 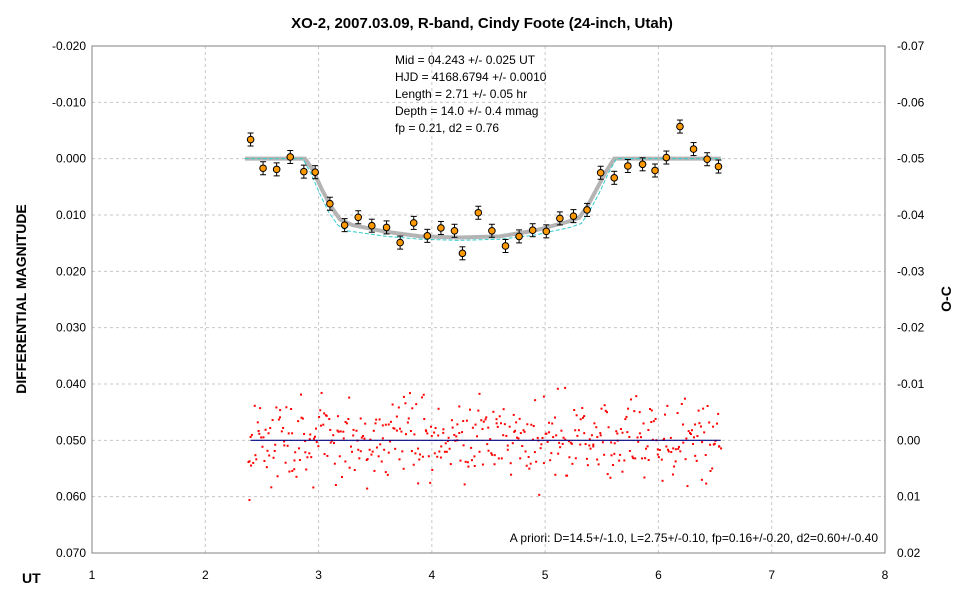 I want to click on x-tick-label: 8, so click(x=885, y=575).